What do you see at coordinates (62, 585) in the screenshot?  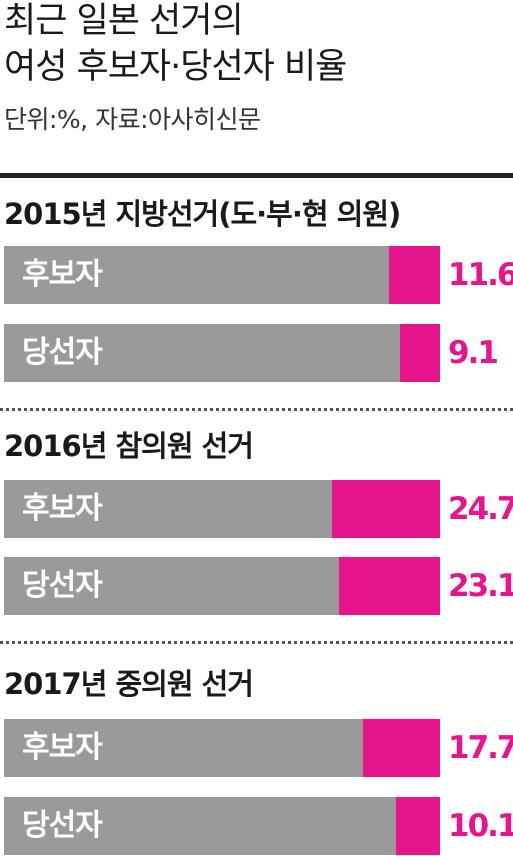 I see `bar-label-2016-elected: 당선자` at bounding box center [62, 585].